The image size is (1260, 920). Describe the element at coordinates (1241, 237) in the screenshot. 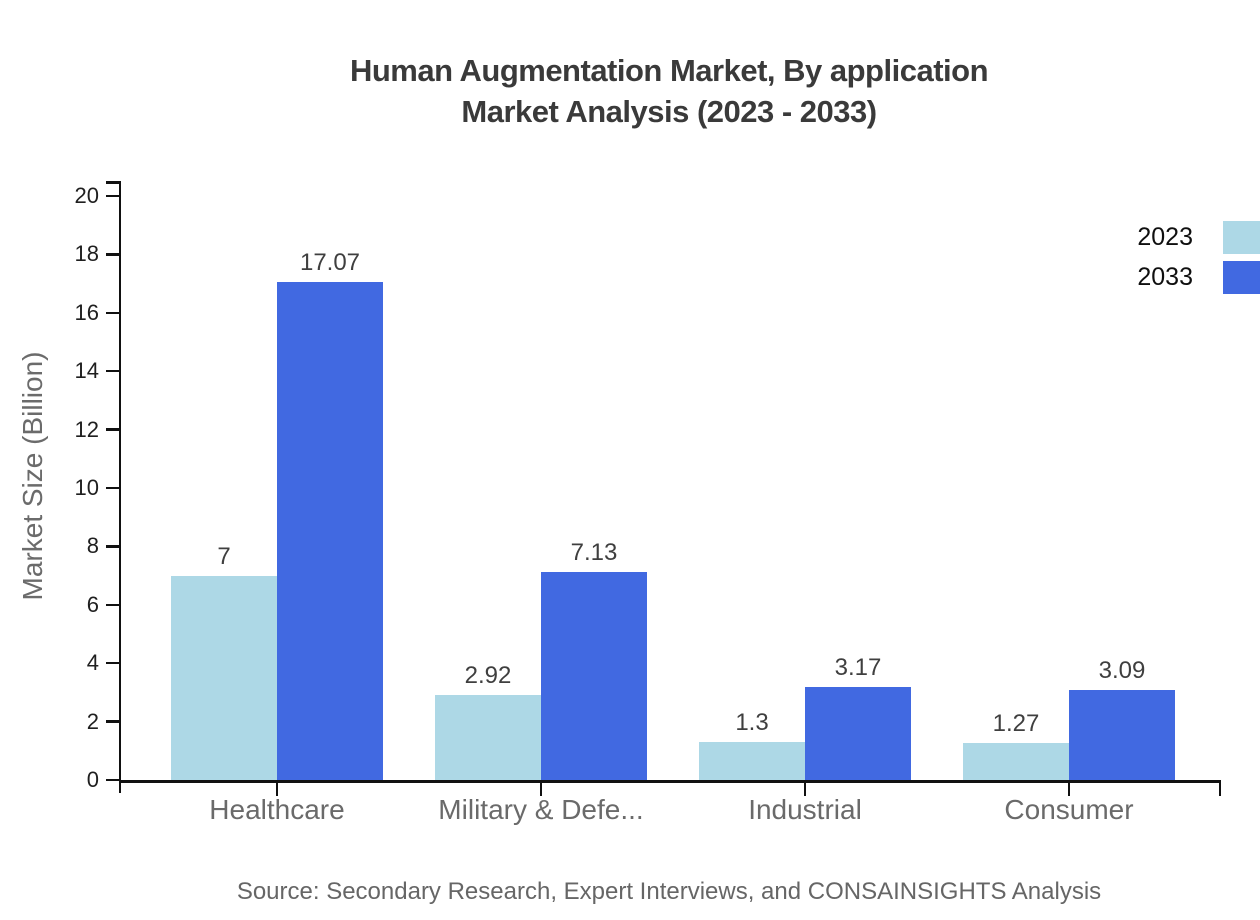

I see `legend-swatch-2023` at that location.